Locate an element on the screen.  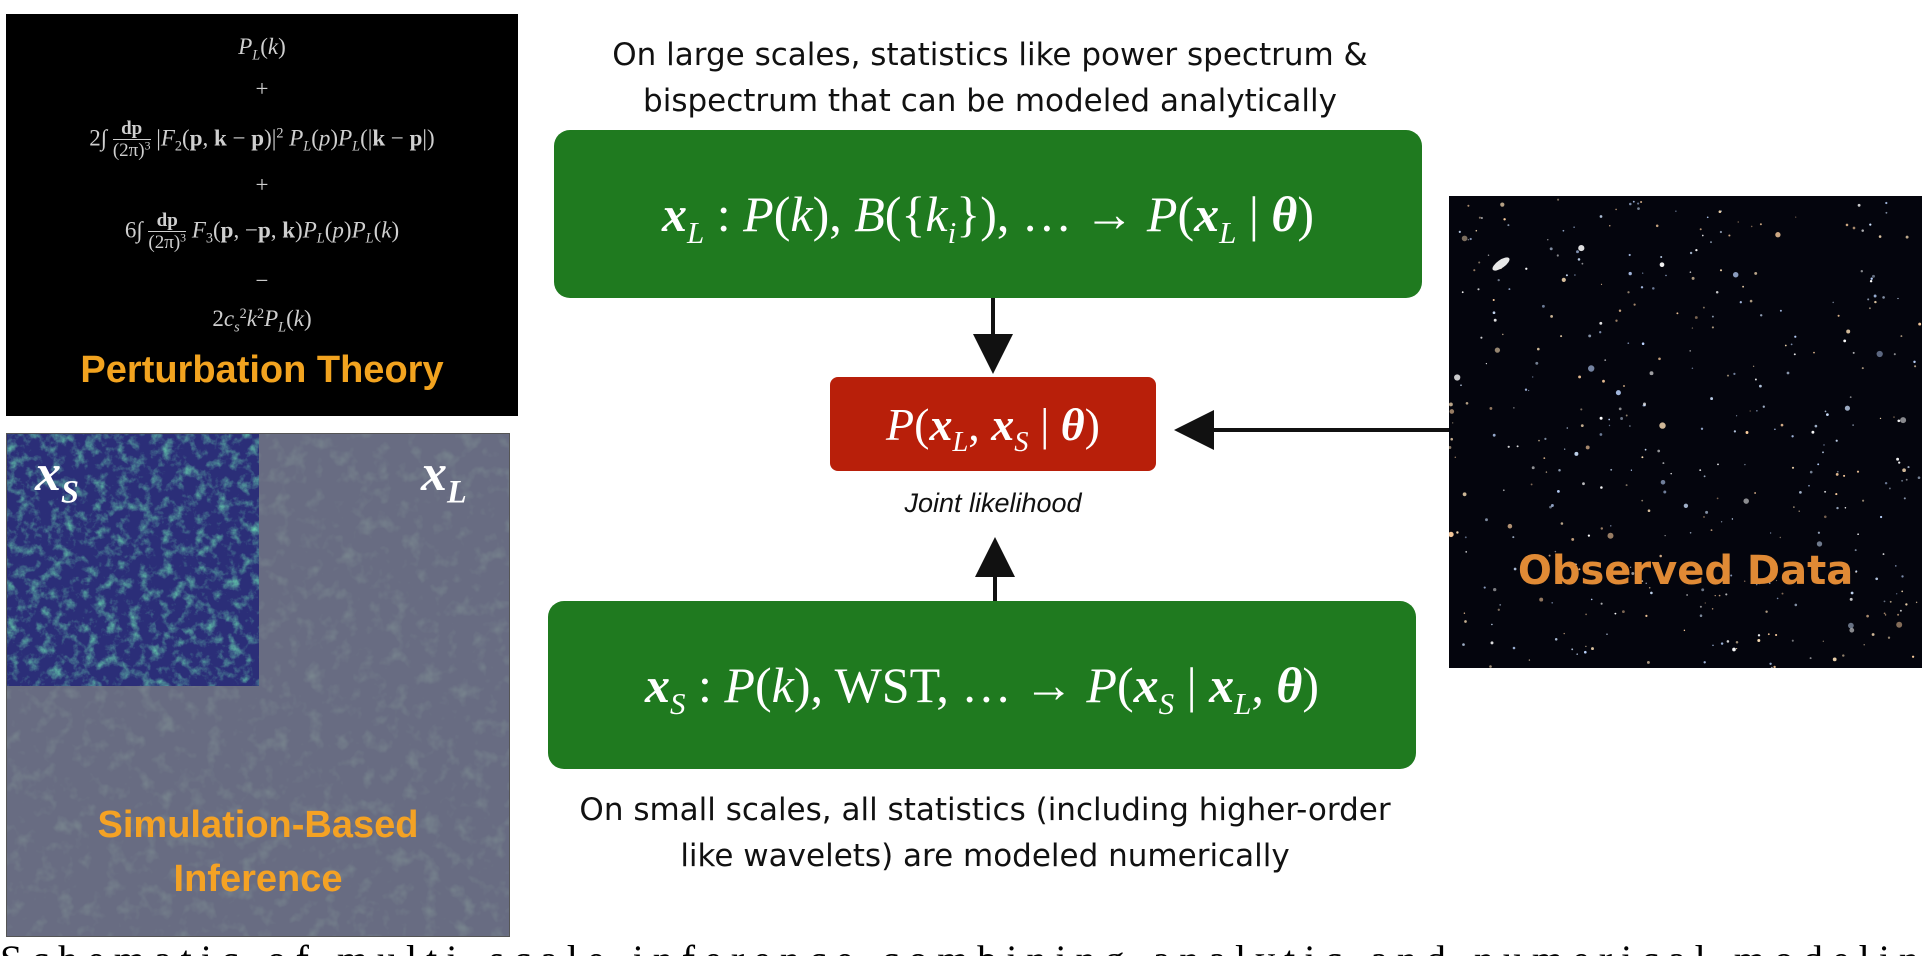
pt-plus-sign-2: + is located at coordinates (262, 184).